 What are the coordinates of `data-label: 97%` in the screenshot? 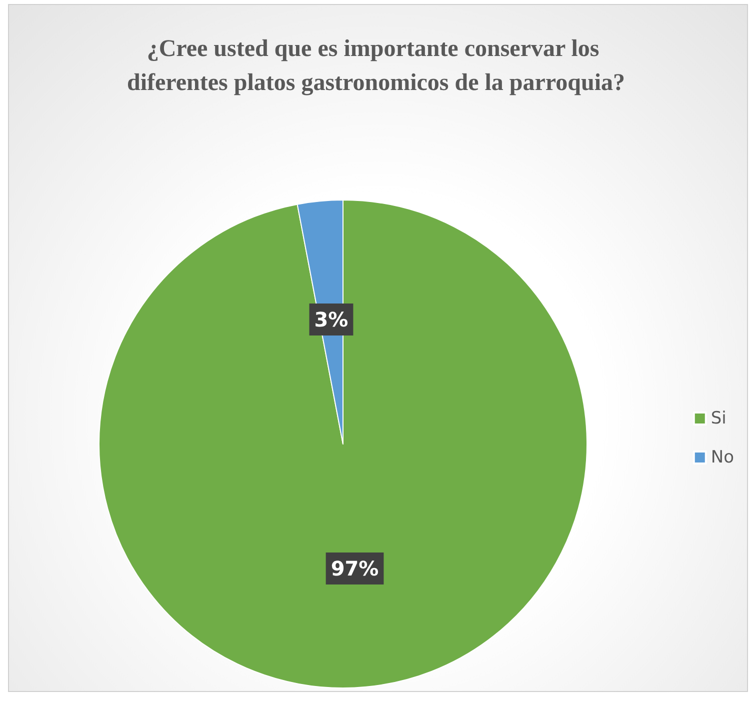 It's located at (354, 568).